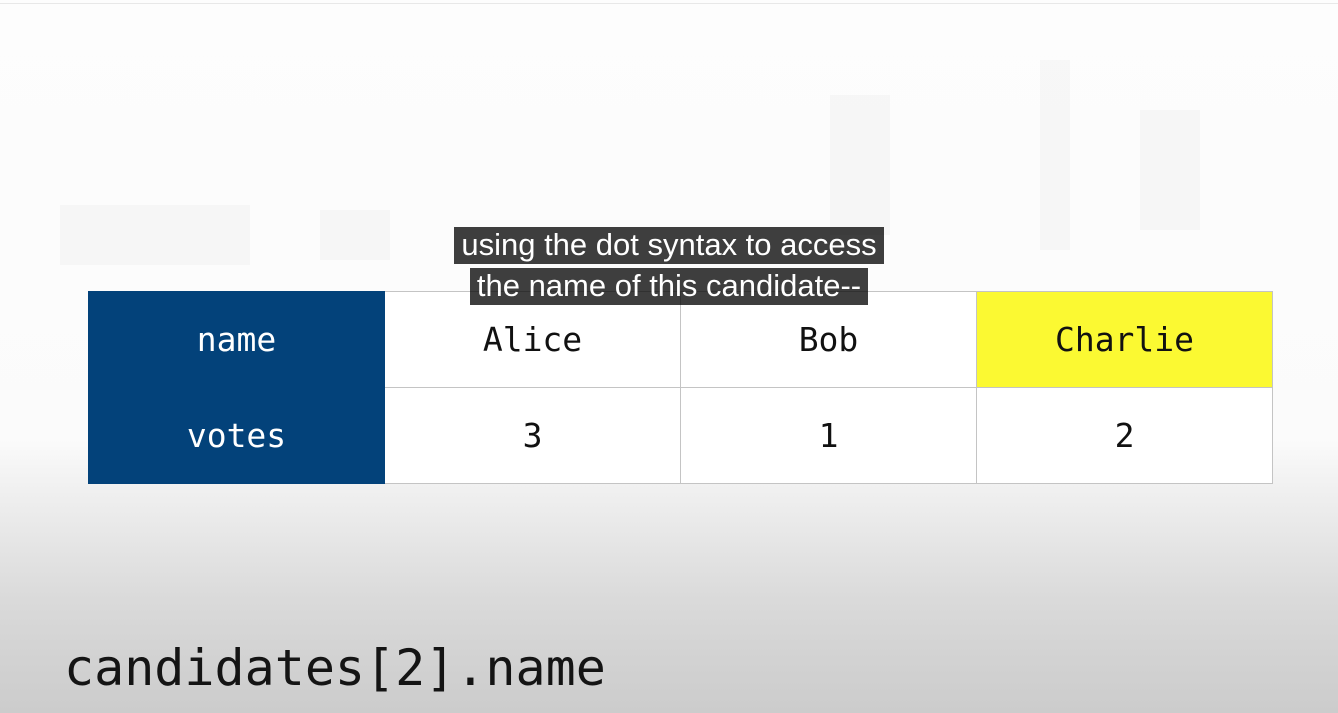  Describe the element at coordinates (532, 435) in the screenshot. I see `cell-votes-0: 3` at that location.